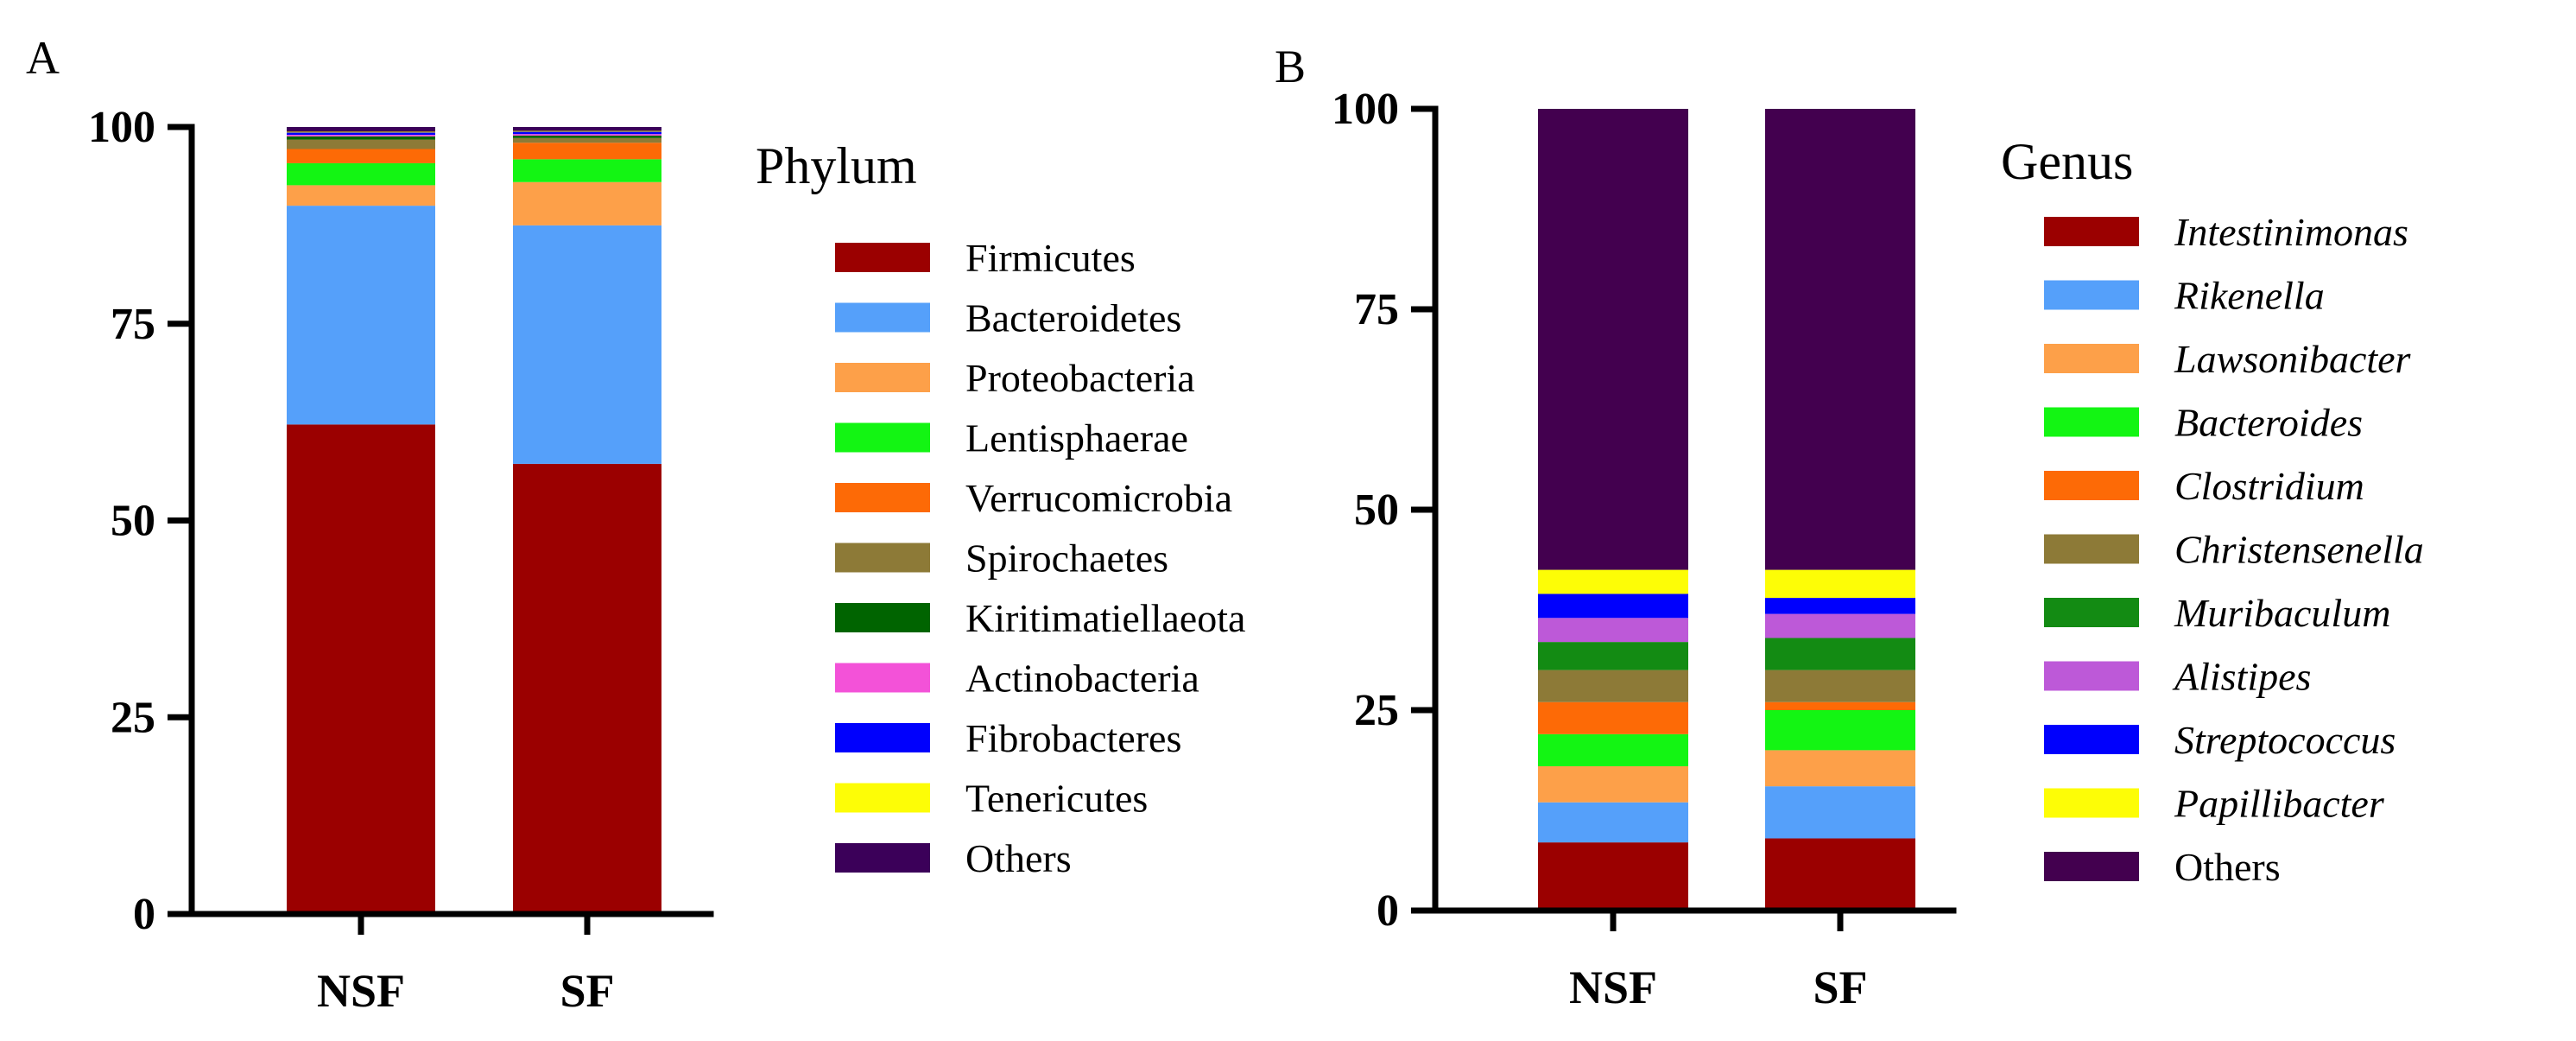  What do you see at coordinates (140, 521) in the screenshot?
I see `panel-a-y-ticks: 0 25 50 75 100` at bounding box center [140, 521].